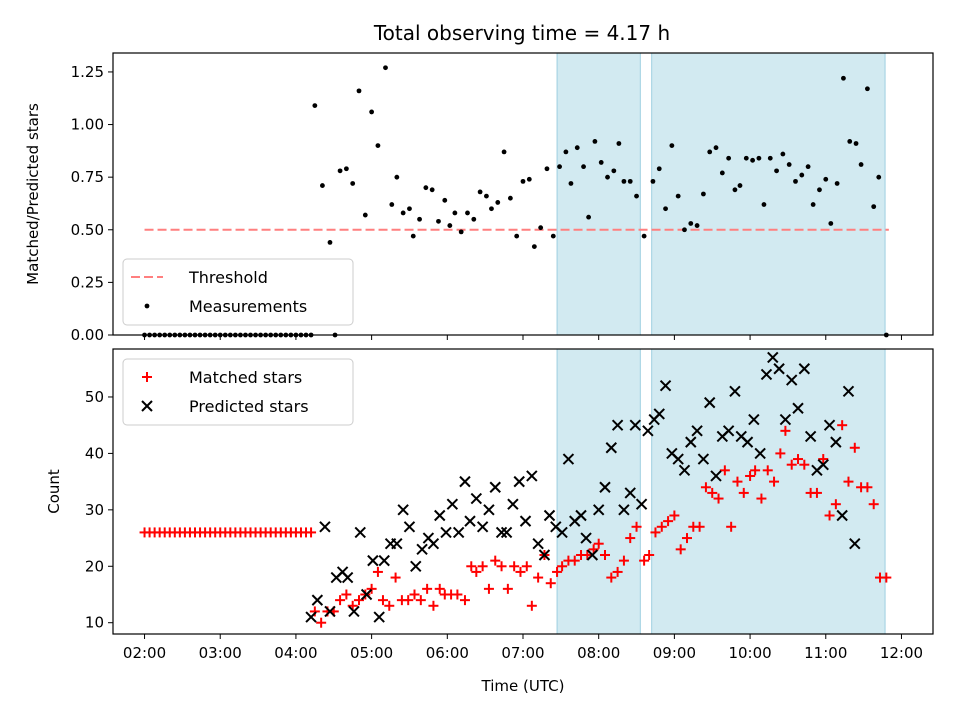 Image resolution: width=960 pixels, height=720 pixels. Describe the element at coordinates (87, 335) in the screenshot. I see `y-tick-label: 0.00` at that location.